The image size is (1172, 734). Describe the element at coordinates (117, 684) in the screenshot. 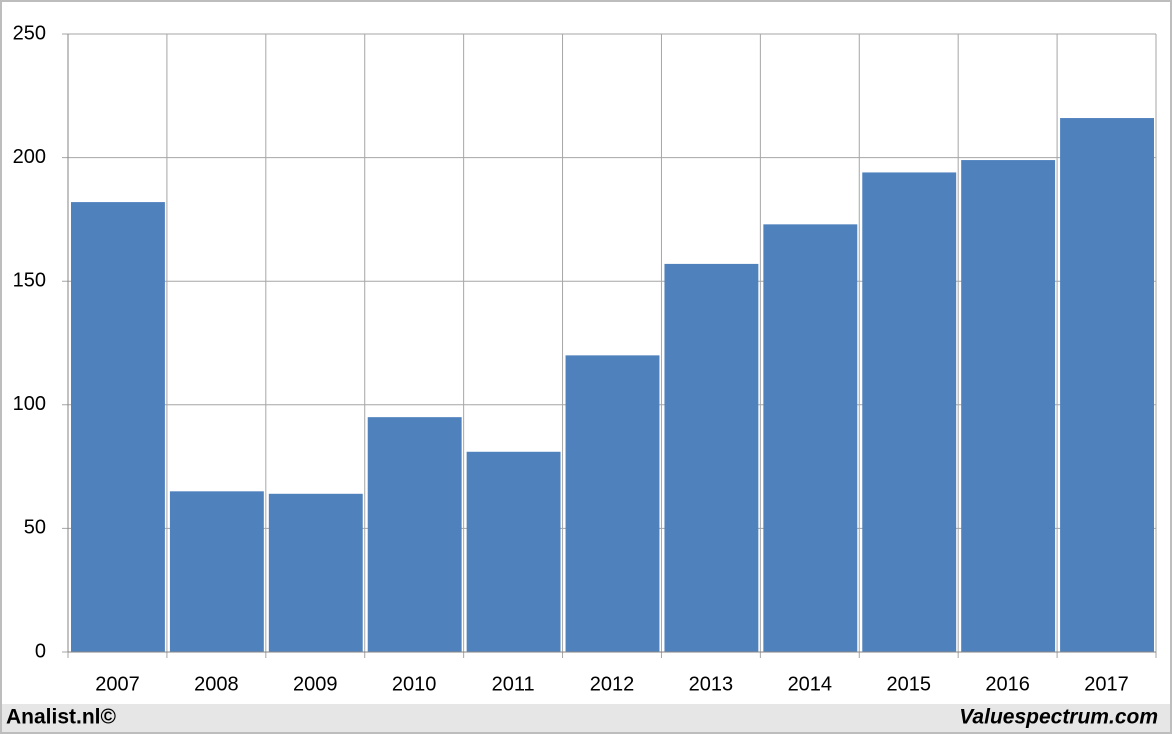

I see `x-tick-label: 2007` at that location.